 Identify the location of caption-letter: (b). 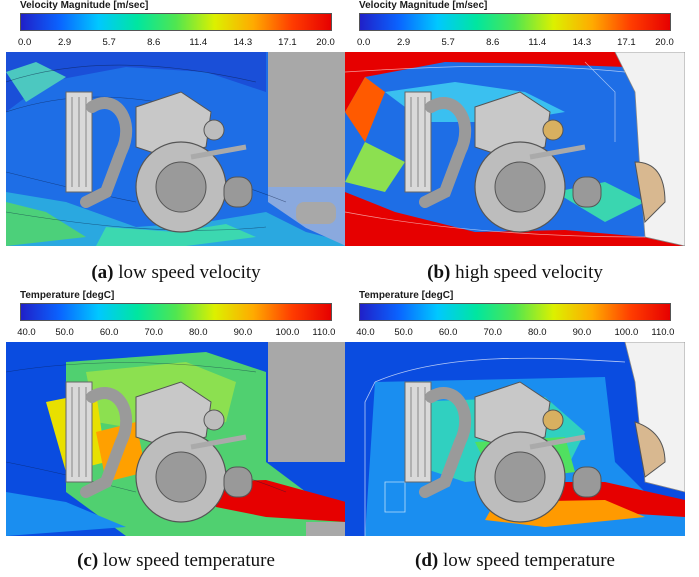
(439, 272).